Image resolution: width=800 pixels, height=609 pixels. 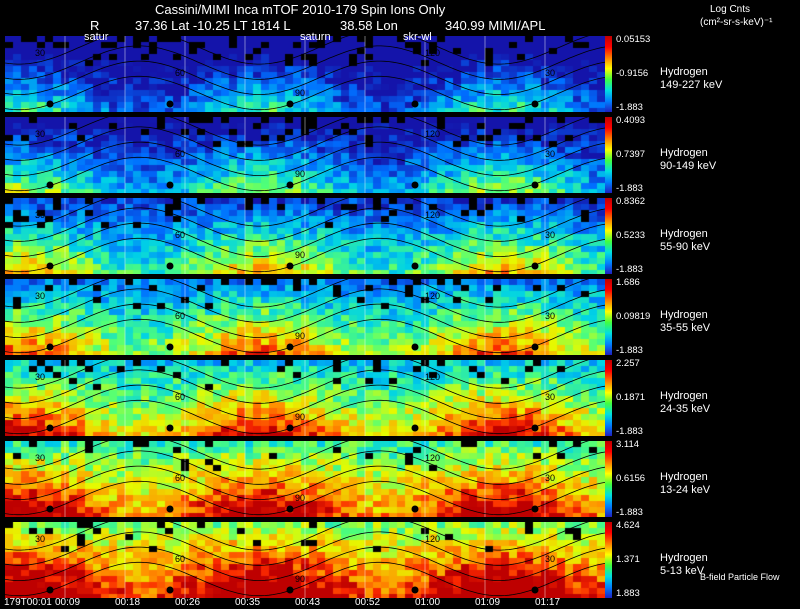 What do you see at coordinates (308, 602) in the screenshot?
I see `time-tick-label: 00:43` at bounding box center [308, 602].